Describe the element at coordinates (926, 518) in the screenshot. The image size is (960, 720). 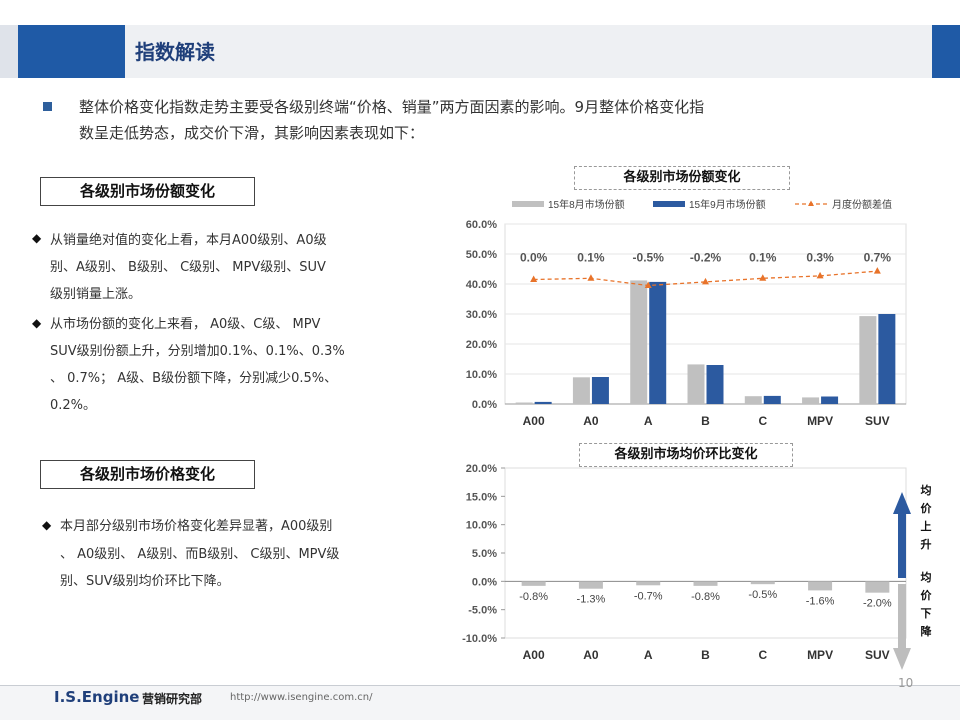
I see `price-up-label: 均价上升` at that location.